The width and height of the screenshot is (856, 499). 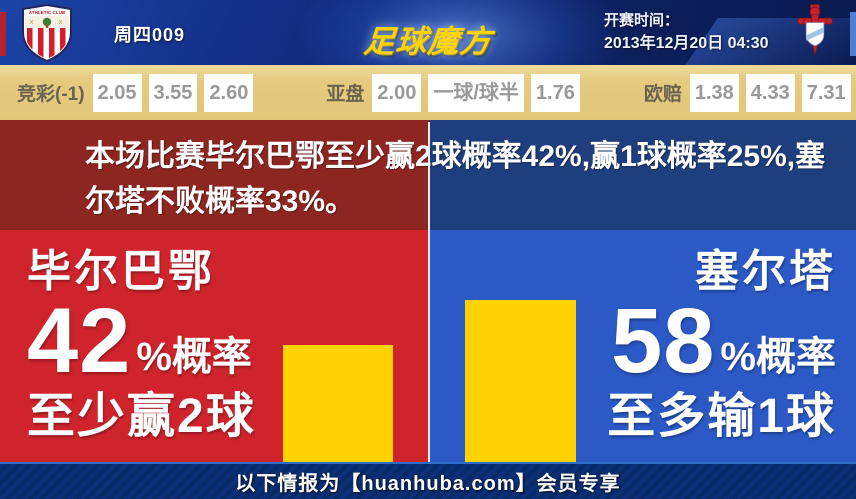 What do you see at coordinates (778, 357) in the screenshot?
I see `away-percent-suffix: %概率` at bounding box center [778, 357].